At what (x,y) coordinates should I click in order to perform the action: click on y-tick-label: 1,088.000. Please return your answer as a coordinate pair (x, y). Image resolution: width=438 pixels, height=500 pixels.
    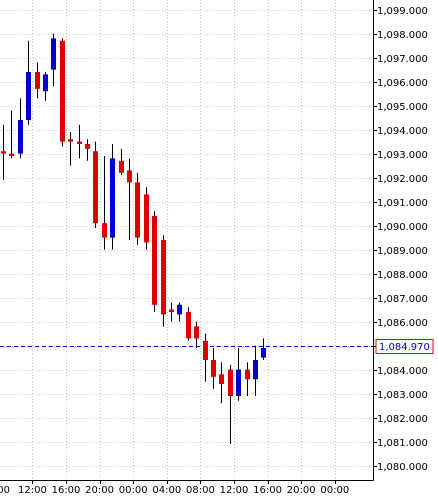
    Looking at the image, I should click on (402, 275).